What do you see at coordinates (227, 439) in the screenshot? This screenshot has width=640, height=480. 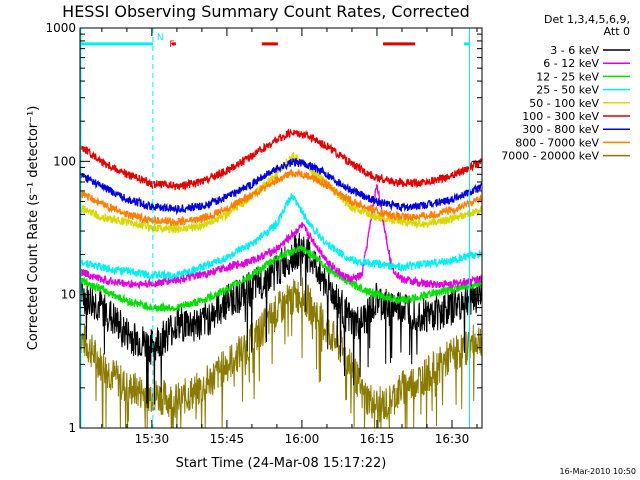 I see `x-tick-label-1: 15:45` at bounding box center [227, 439].